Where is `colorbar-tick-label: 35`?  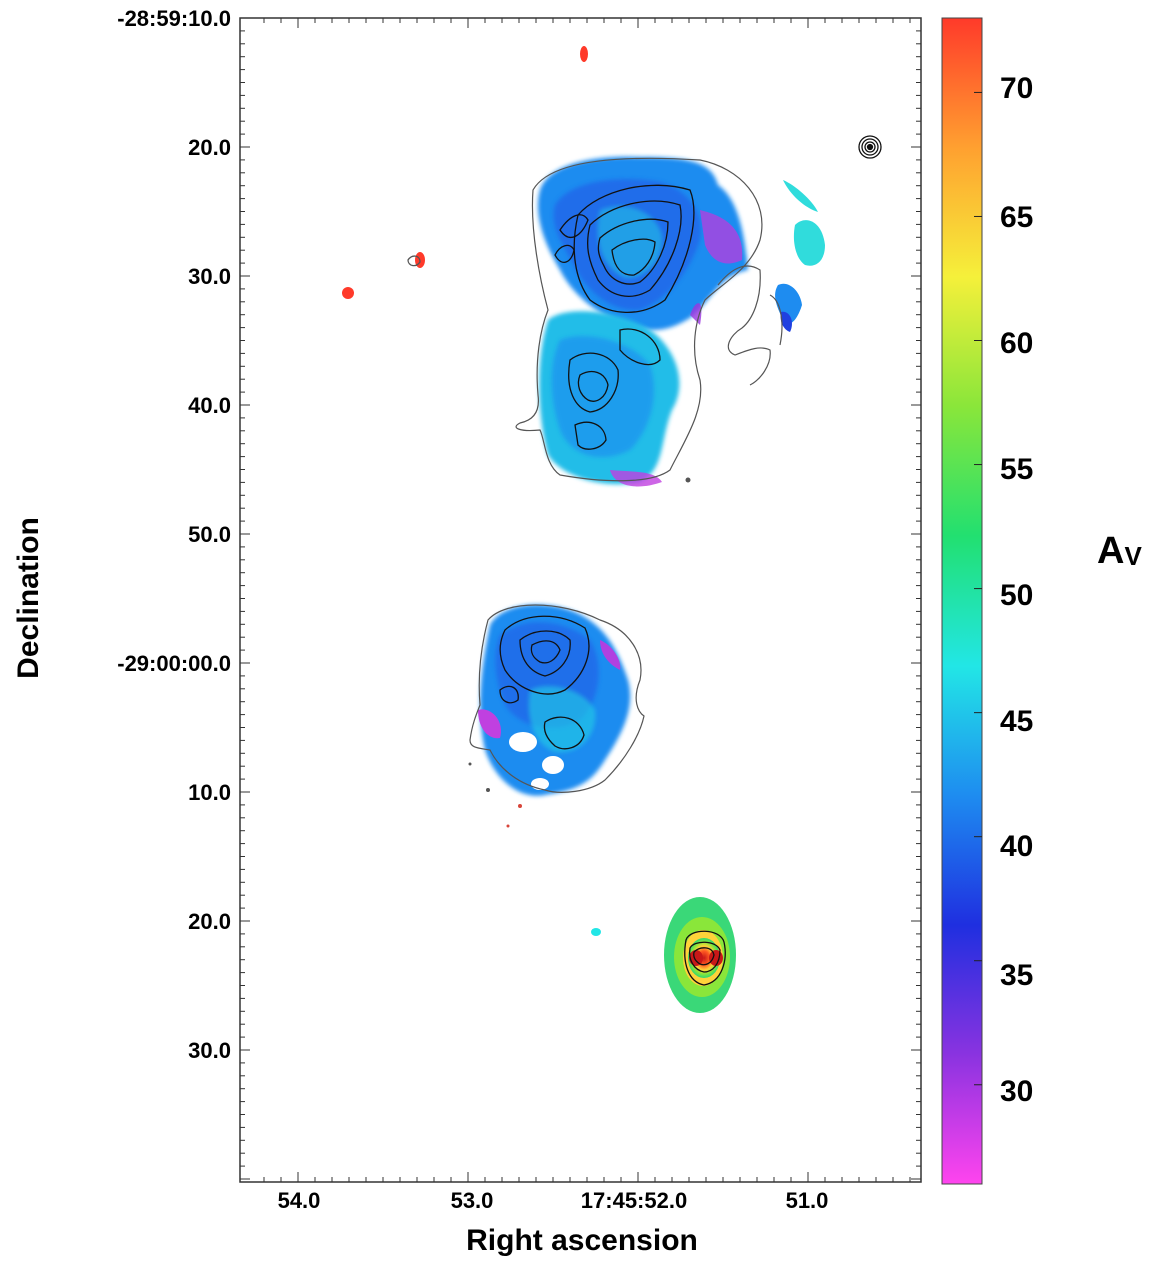 colorbar-tick-label: 35 is located at coordinates (1016, 975).